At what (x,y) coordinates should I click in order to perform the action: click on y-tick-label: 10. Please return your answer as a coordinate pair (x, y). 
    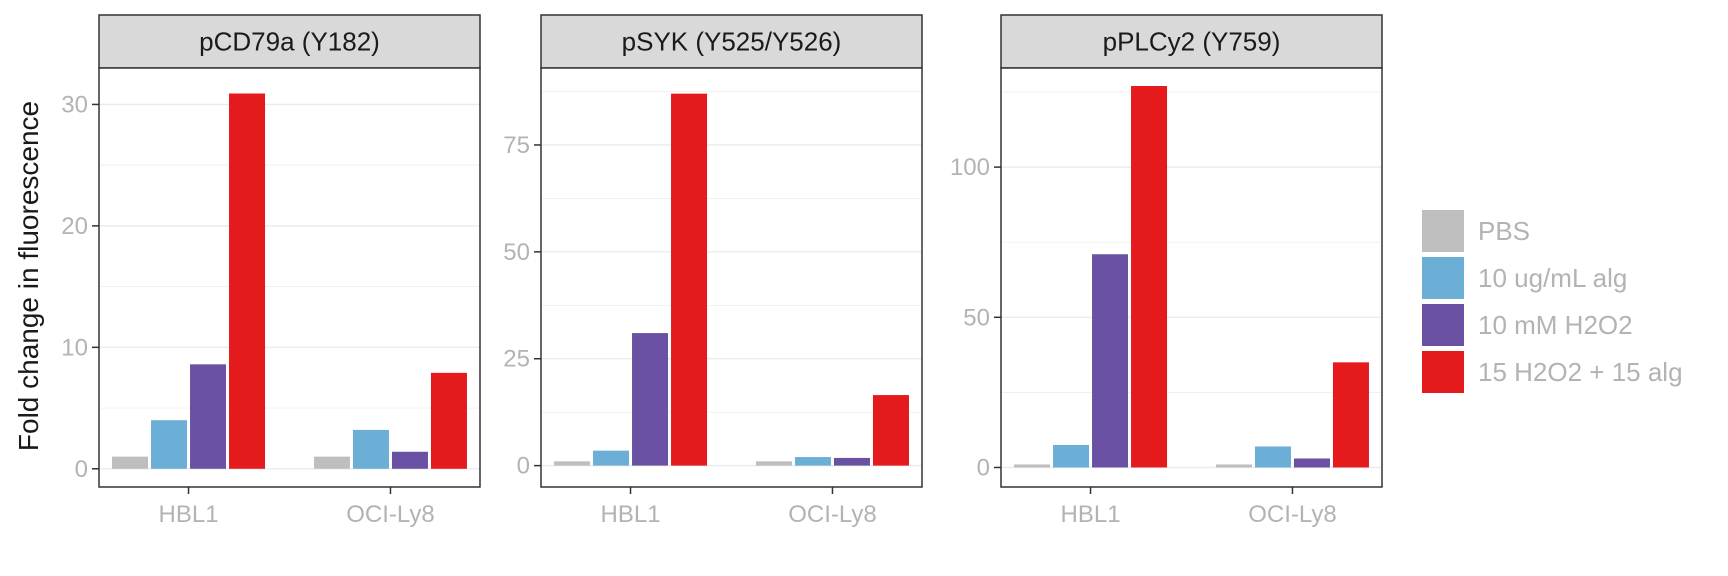
    Looking at the image, I should click on (74, 347).